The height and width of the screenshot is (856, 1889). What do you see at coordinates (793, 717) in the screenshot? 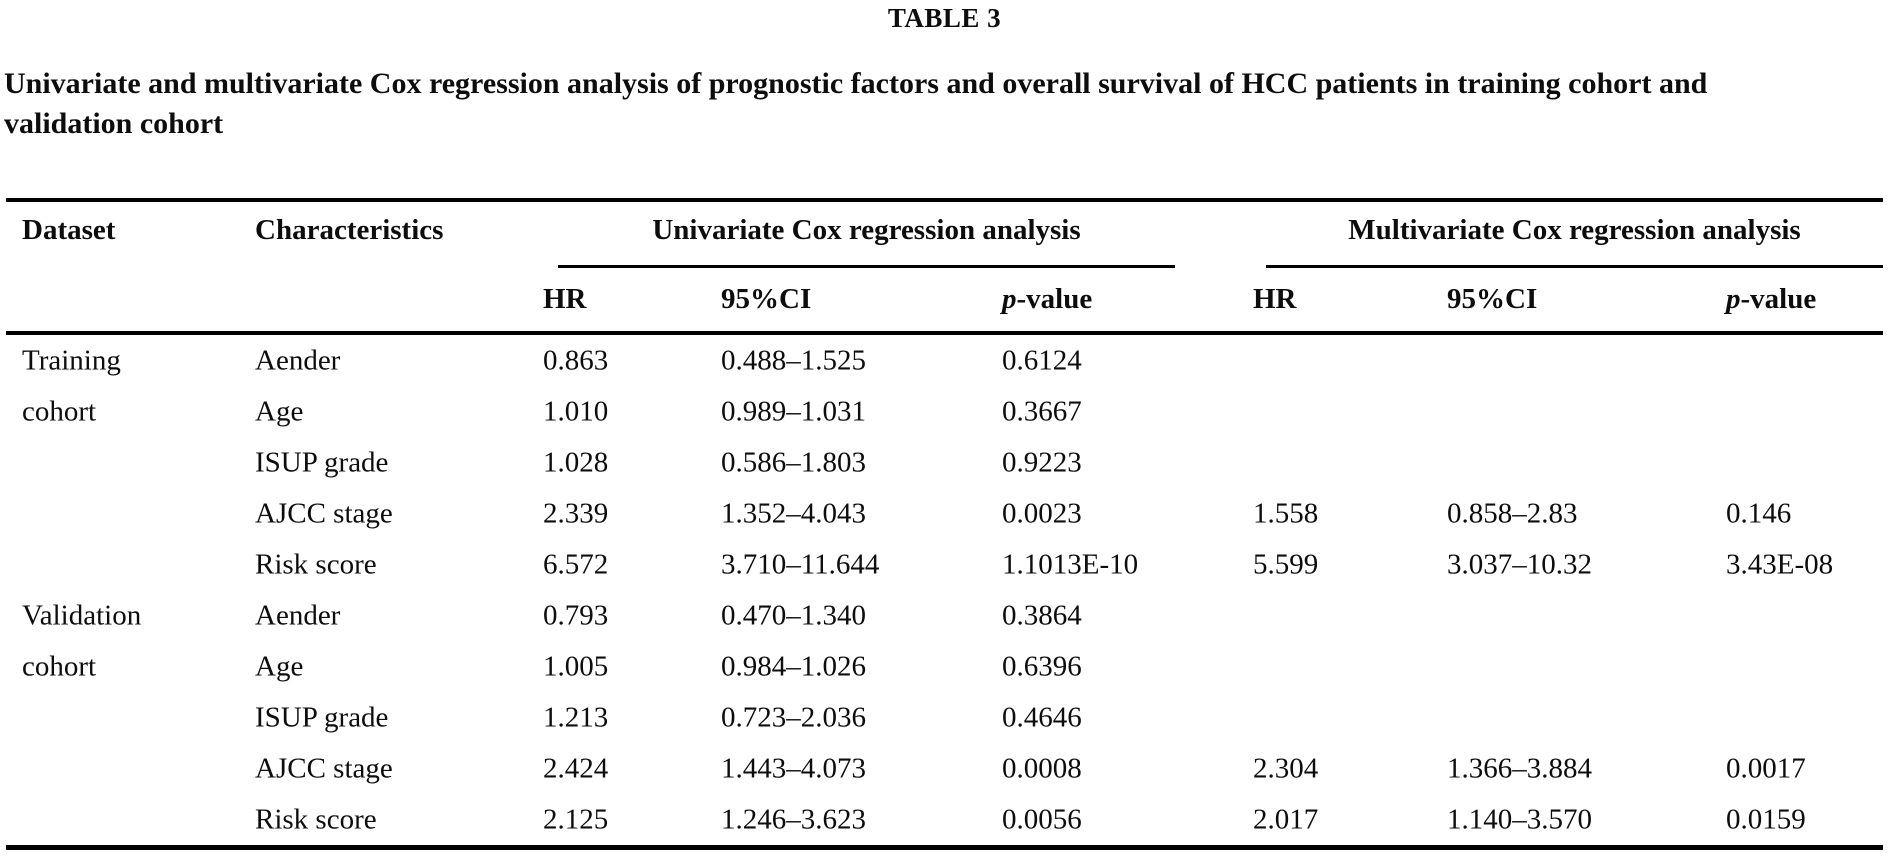
I see `uni-ci-cell: 0.723–2.036` at bounding box center [793, 717].